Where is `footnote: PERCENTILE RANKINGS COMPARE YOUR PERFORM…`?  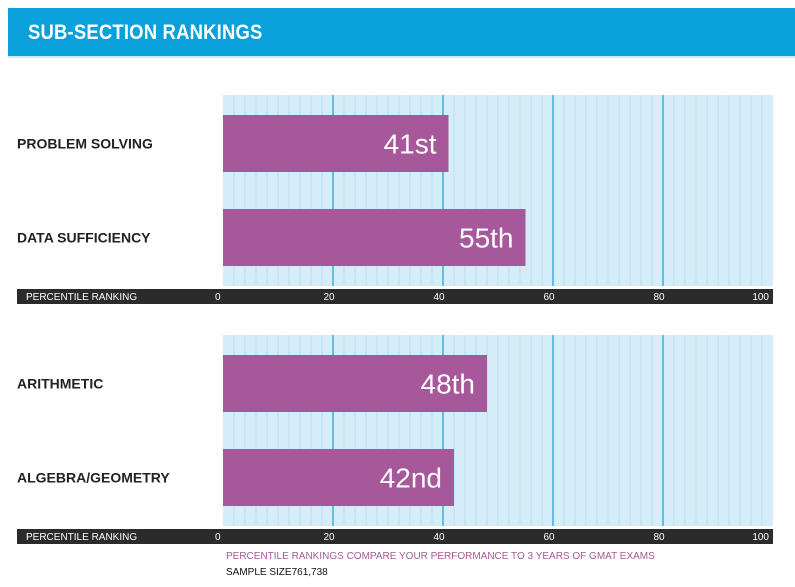 footnote: PERCENTILE RANKINGS COMPARE YOUR PERFORM… is located at coordinates (440, 556).